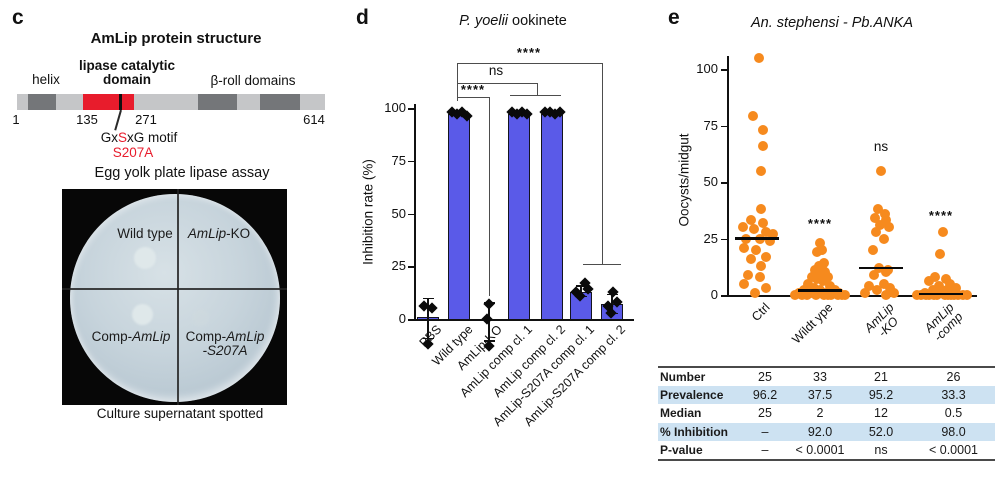 This screenshot has width=1000, height=487. Describe the element at coordinates (314, 119) in the screenshot. I see `residue-614: 614` at that location.